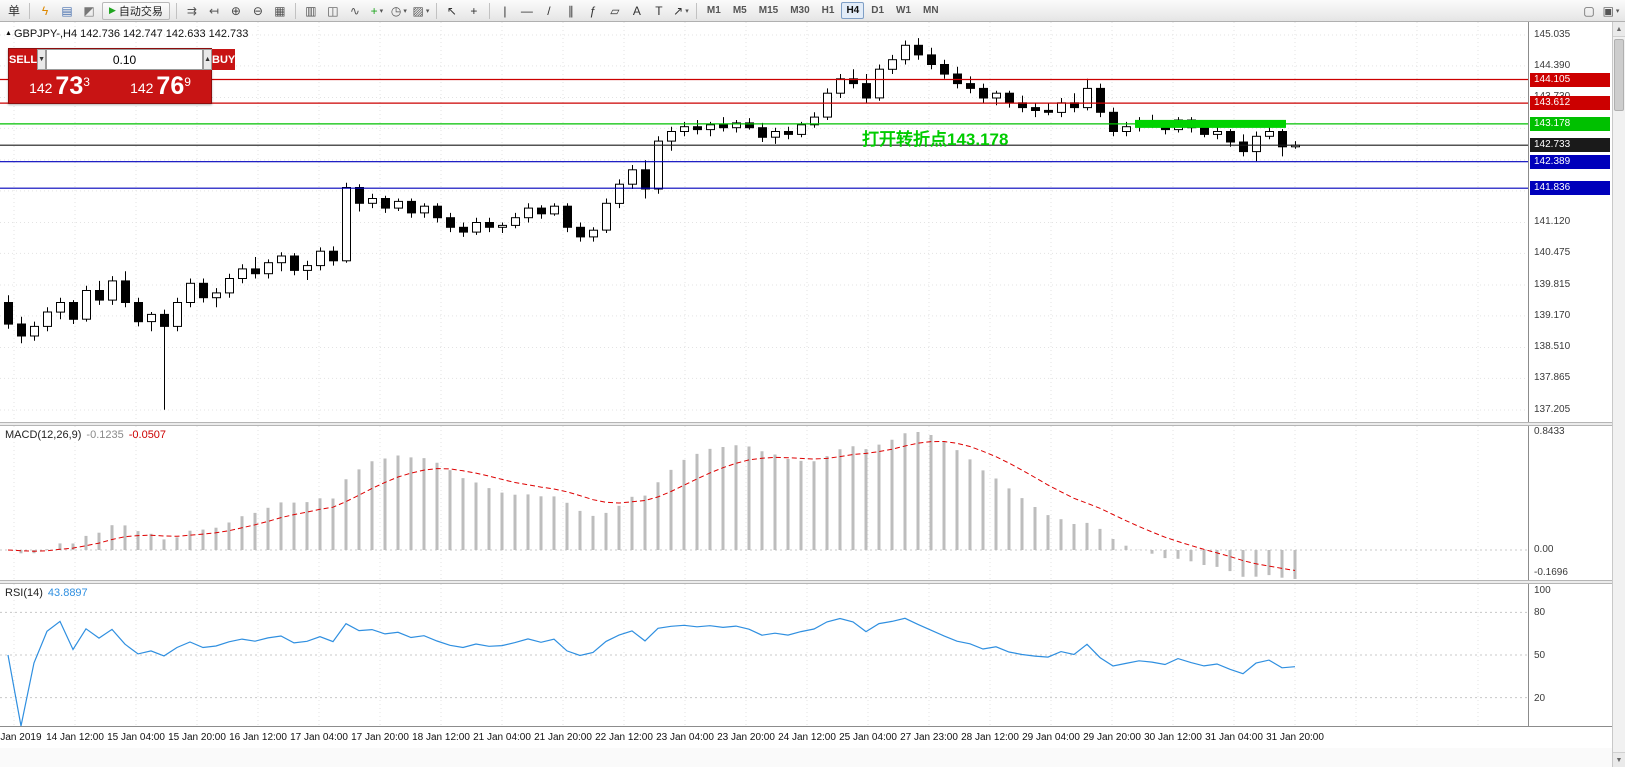 The height and width of the screenshot is (767, 1625). I want to click on scrollbar-thumb, so click(1619, 75).